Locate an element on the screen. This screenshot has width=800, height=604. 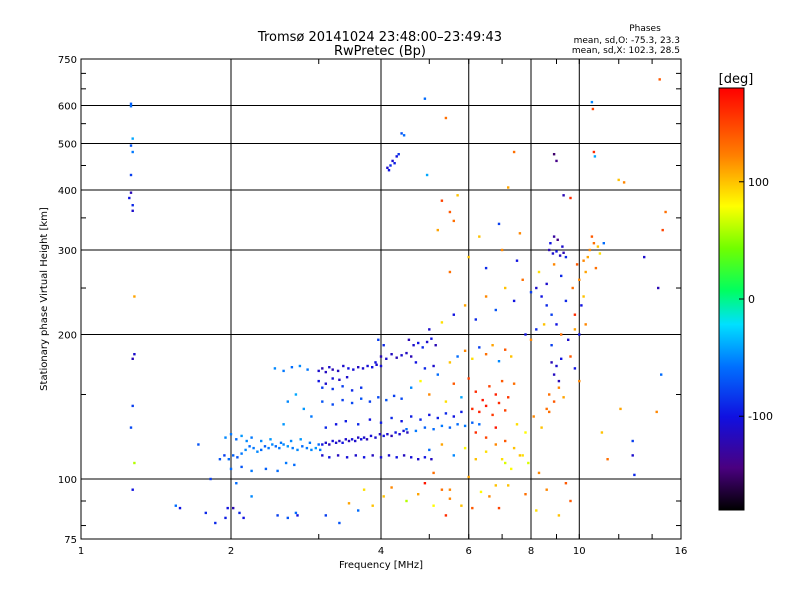
y-tick-label: 500 is located at coordinates (67, 145).